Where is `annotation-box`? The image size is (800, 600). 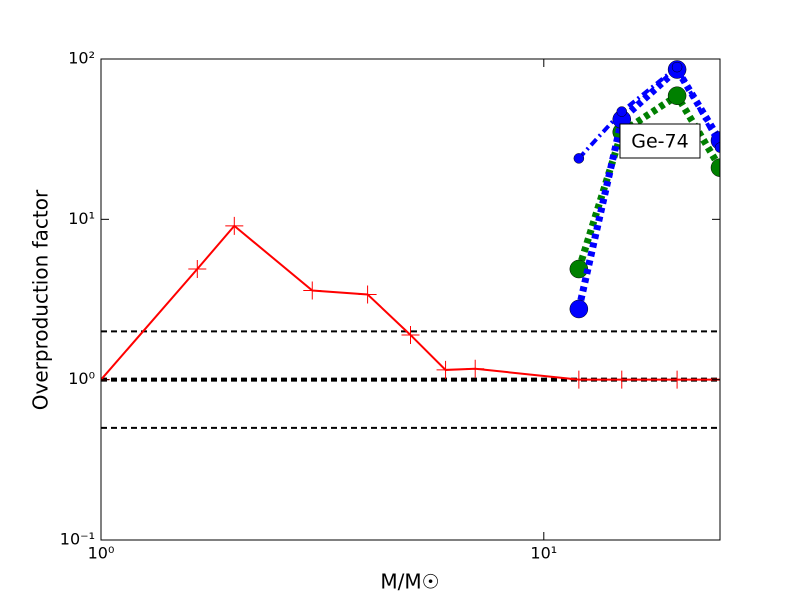 annotation-box is located at coordinates (660, 141).